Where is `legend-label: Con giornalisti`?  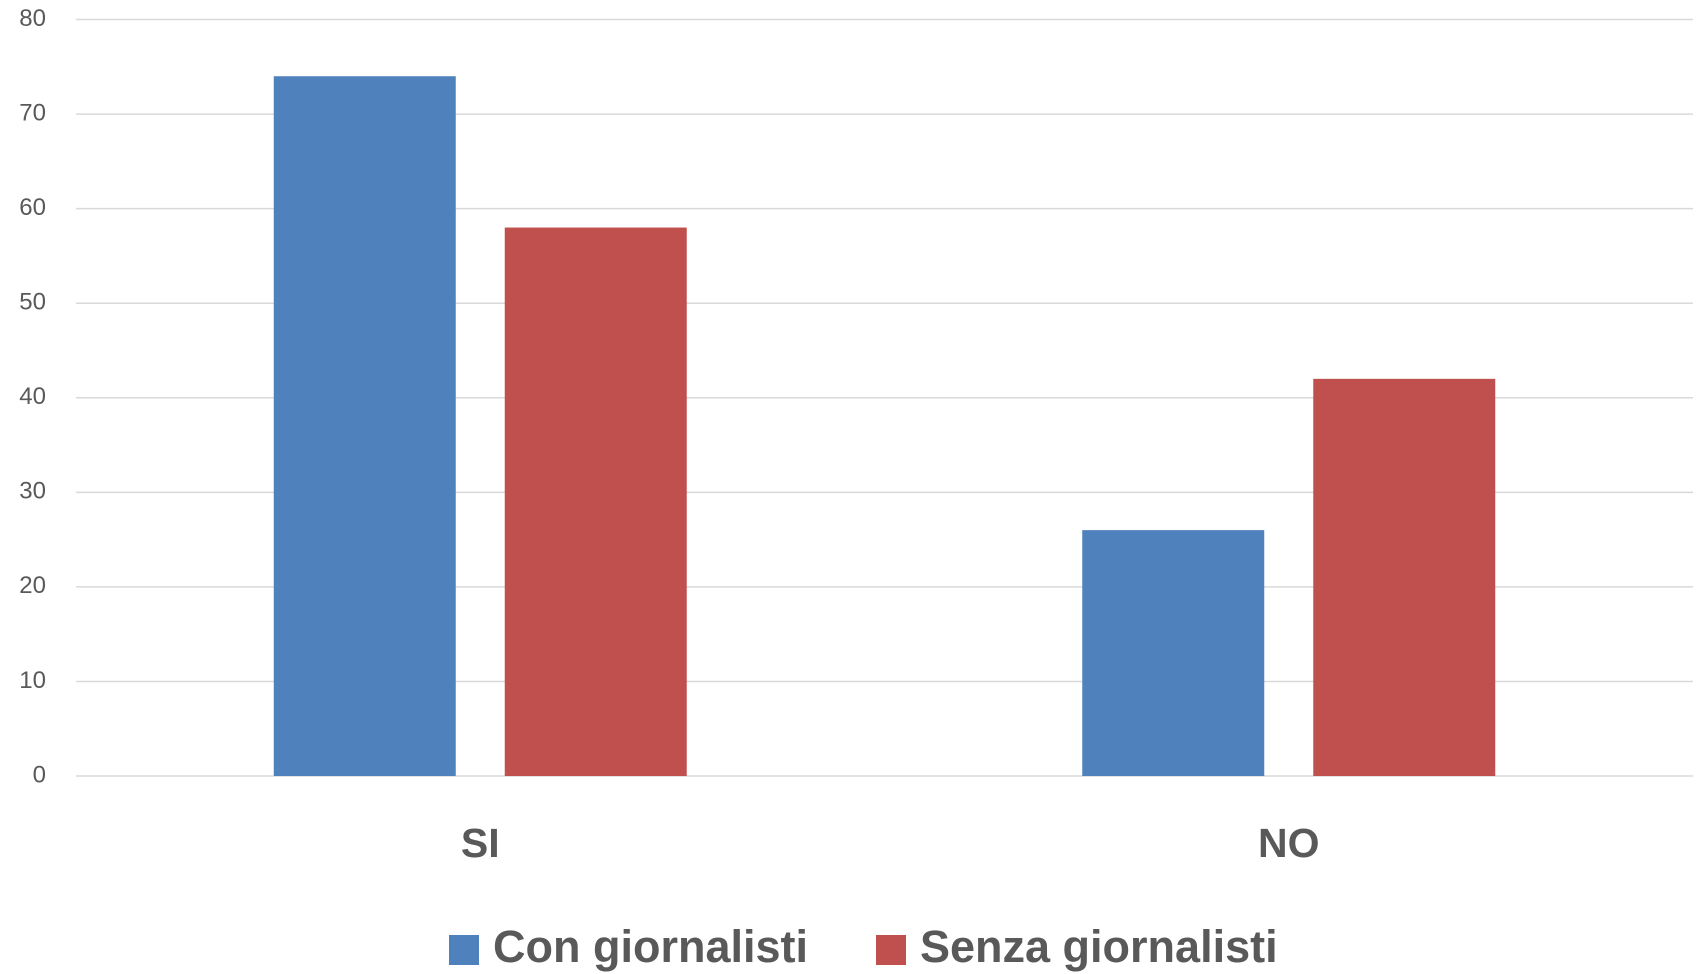
legend-label: Con giornalisti is located at coordinates (650, 946).